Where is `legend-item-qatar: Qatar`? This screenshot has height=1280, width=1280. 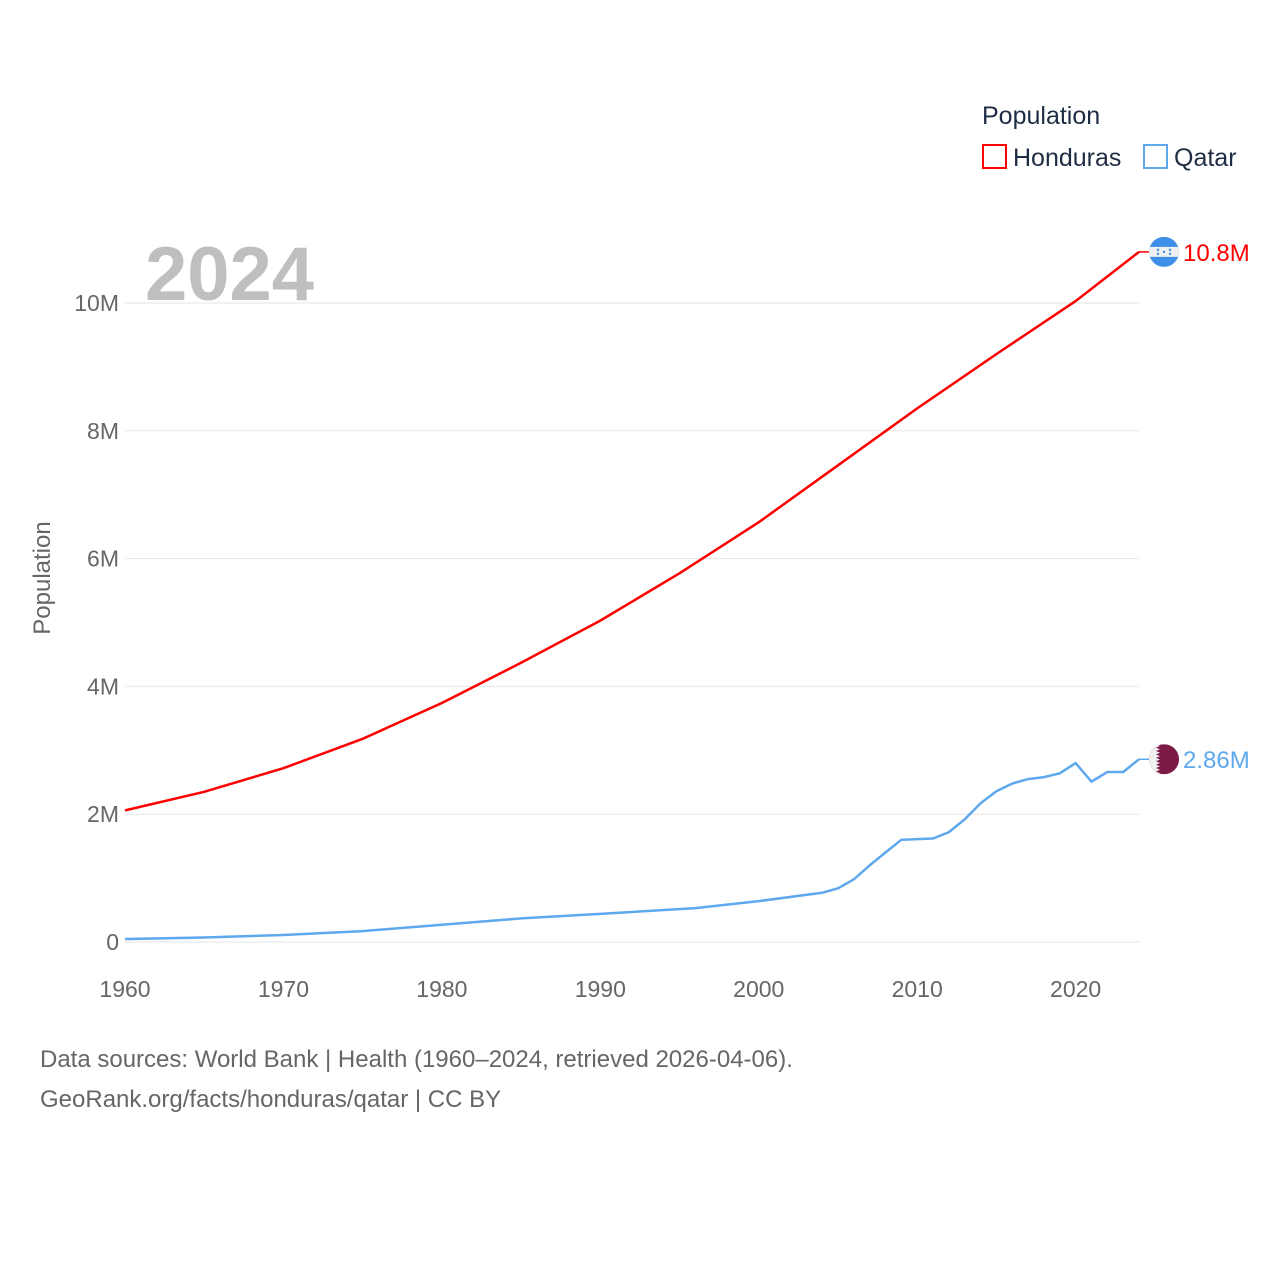
legend-item-qatar: Qatar is located at coordinates (1190, 158).